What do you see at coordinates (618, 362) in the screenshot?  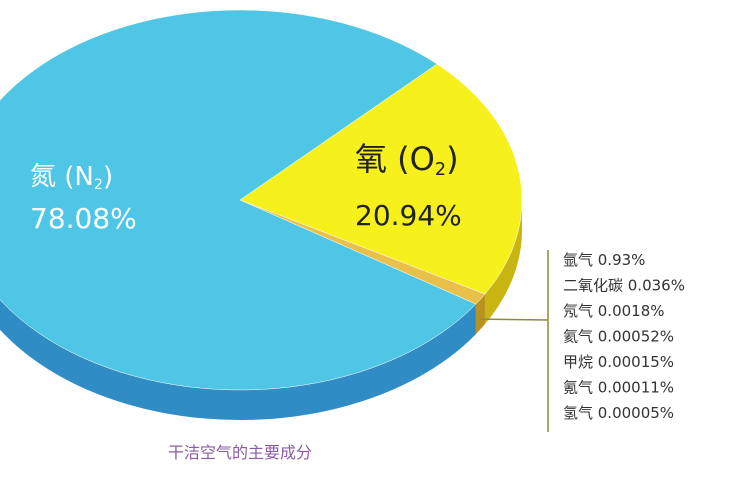 I see `minor-component-label-4: 甲烷 0.00015%` at bounding box center [618, 362].